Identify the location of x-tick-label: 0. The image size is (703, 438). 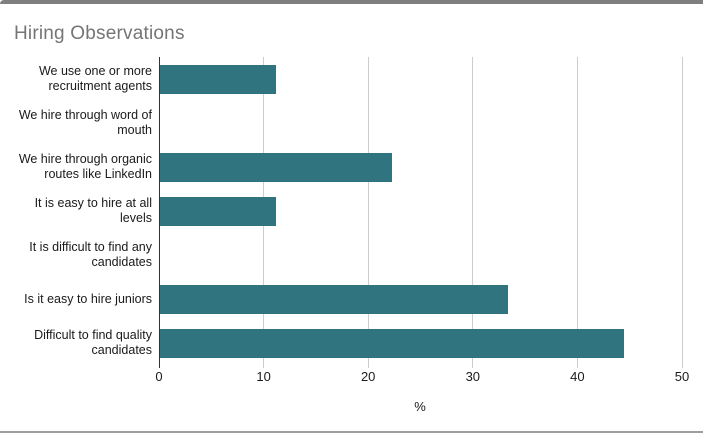
(159, 376).